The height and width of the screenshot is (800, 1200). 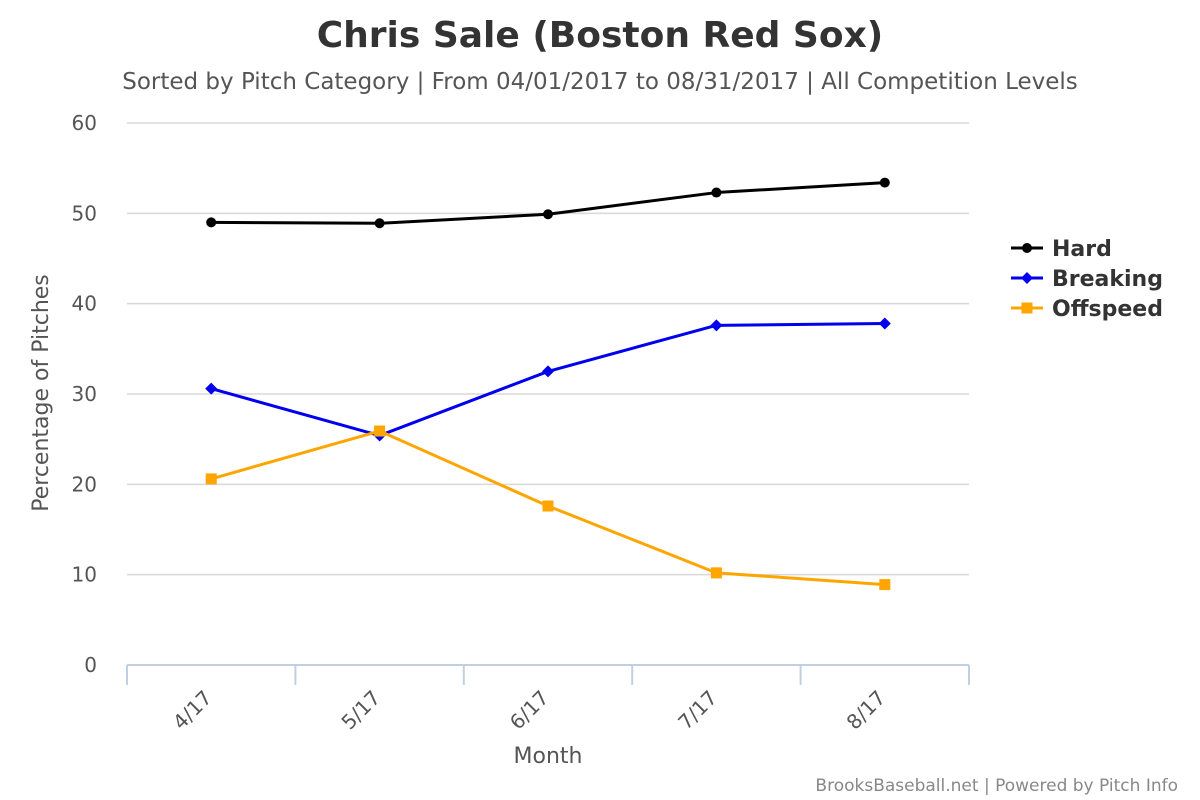 I want to click on legend-item-hard: Hard, so click(x=1061, y=249).